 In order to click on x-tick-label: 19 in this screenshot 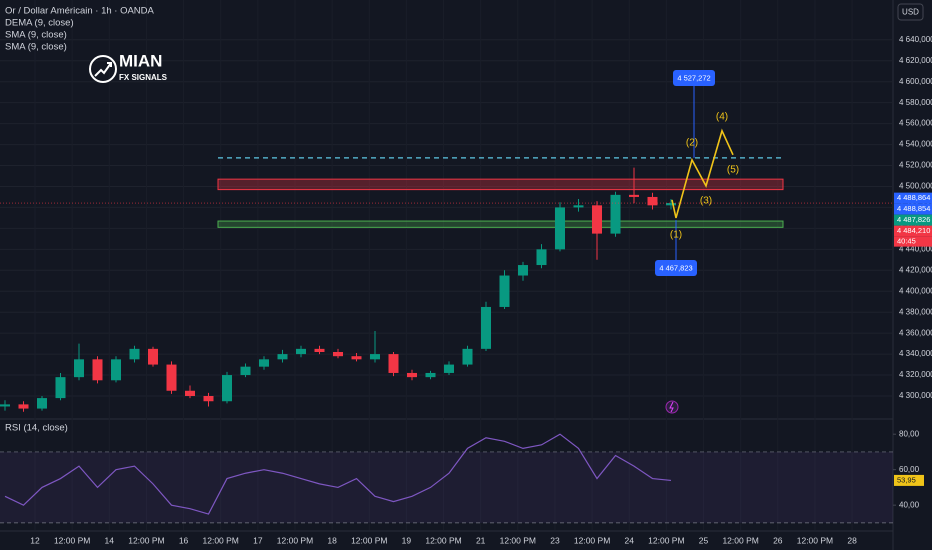, I will do `click(407, 540)`.